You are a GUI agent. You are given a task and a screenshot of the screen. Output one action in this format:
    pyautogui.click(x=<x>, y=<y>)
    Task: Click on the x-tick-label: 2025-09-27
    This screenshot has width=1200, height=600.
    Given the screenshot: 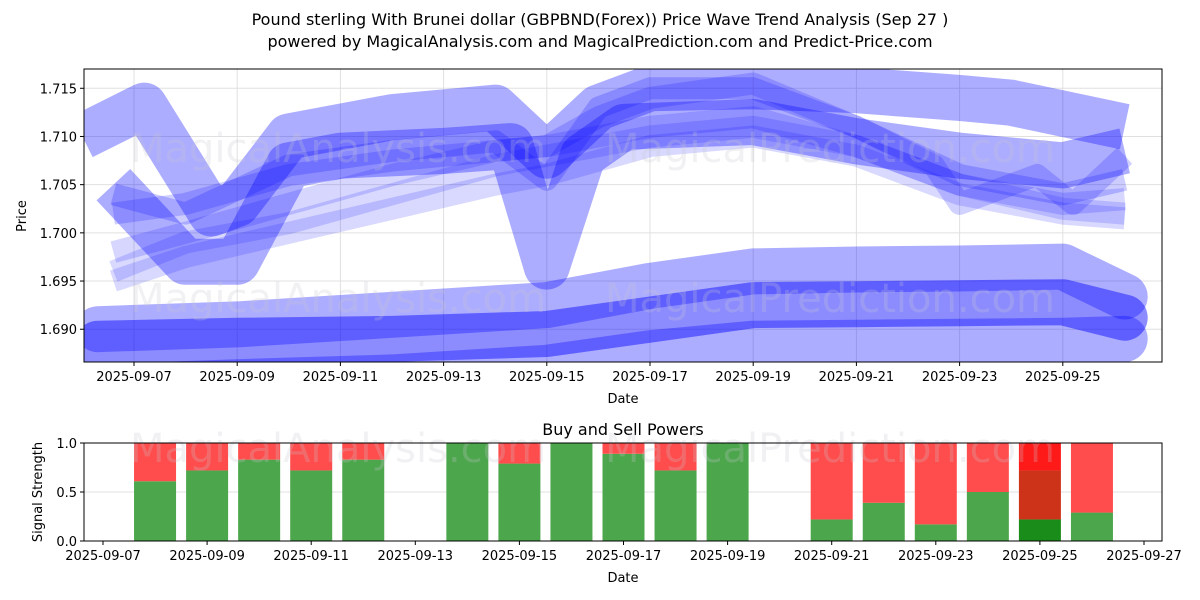 What is the action you would take?
    pyautogui.click(x=1144, y=556)
    